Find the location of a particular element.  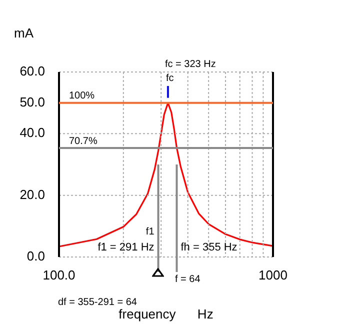

x-axis-title: frequency Hz is located at coordinates (166, 314).